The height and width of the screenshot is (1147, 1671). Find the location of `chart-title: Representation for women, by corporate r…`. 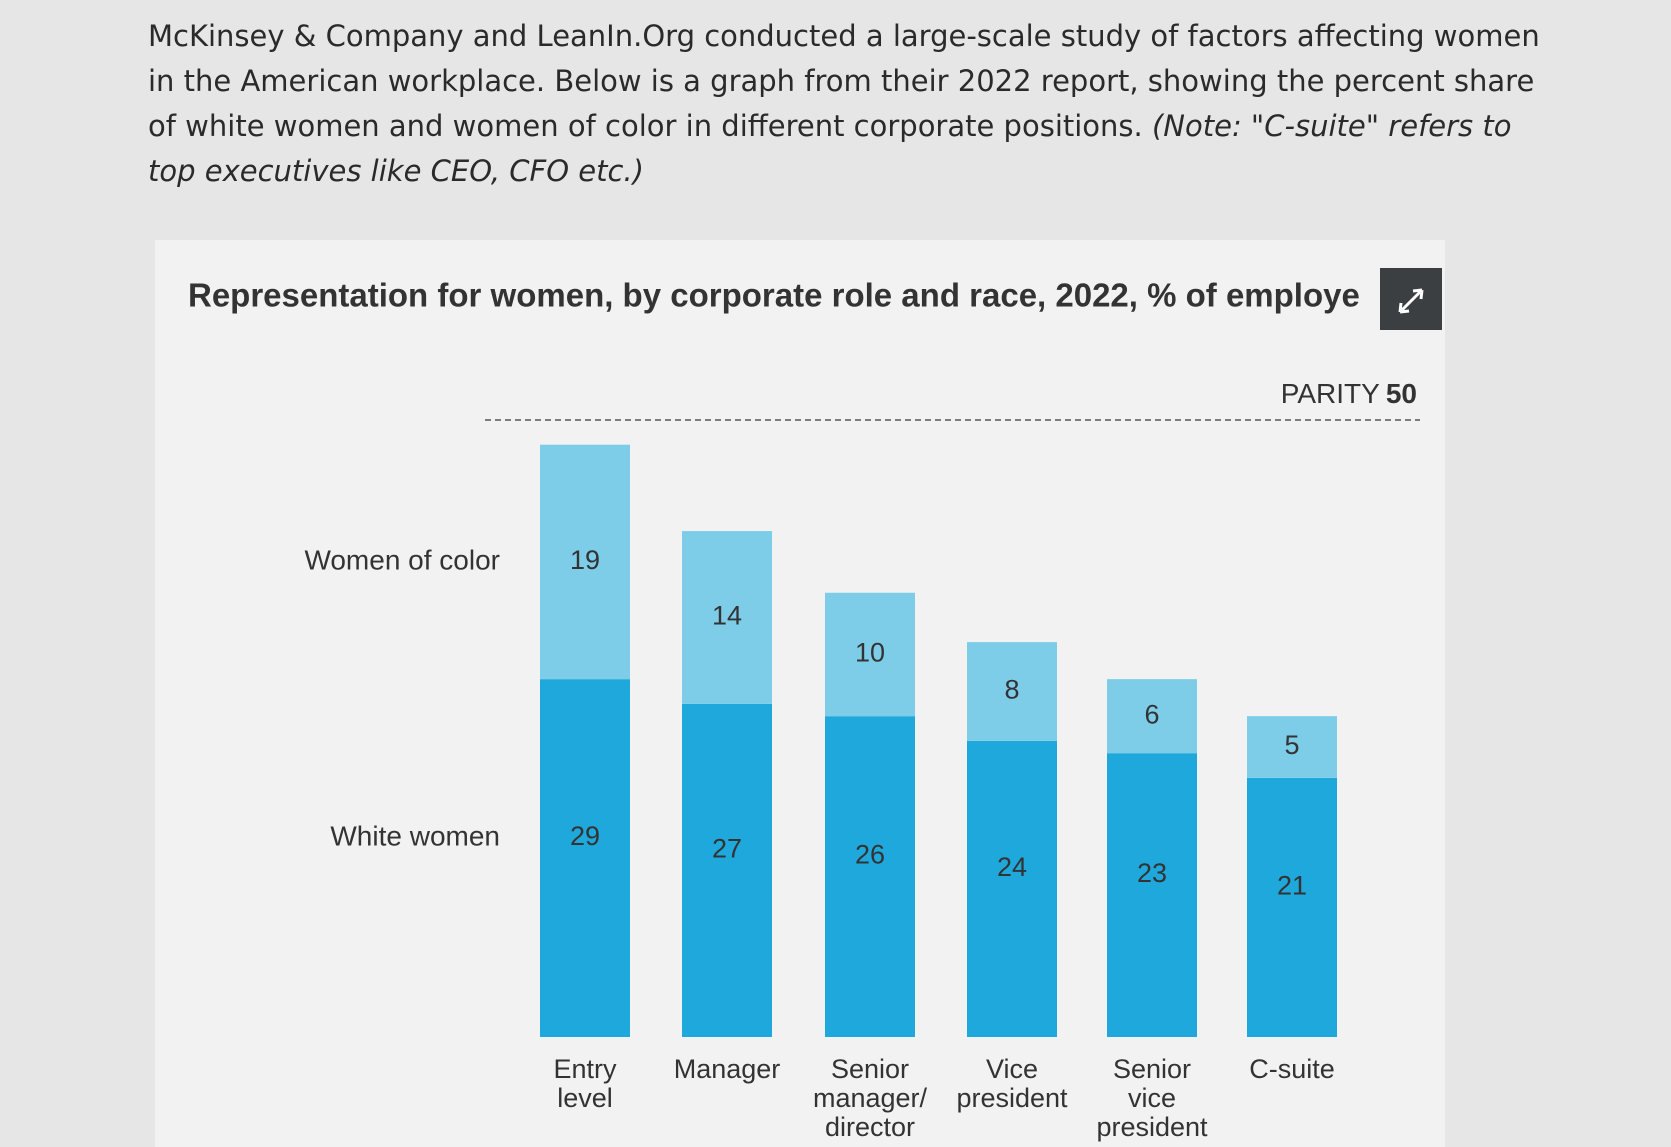

chart-title: Representation for women, by corporate r… is located at coordinates (774, 295).